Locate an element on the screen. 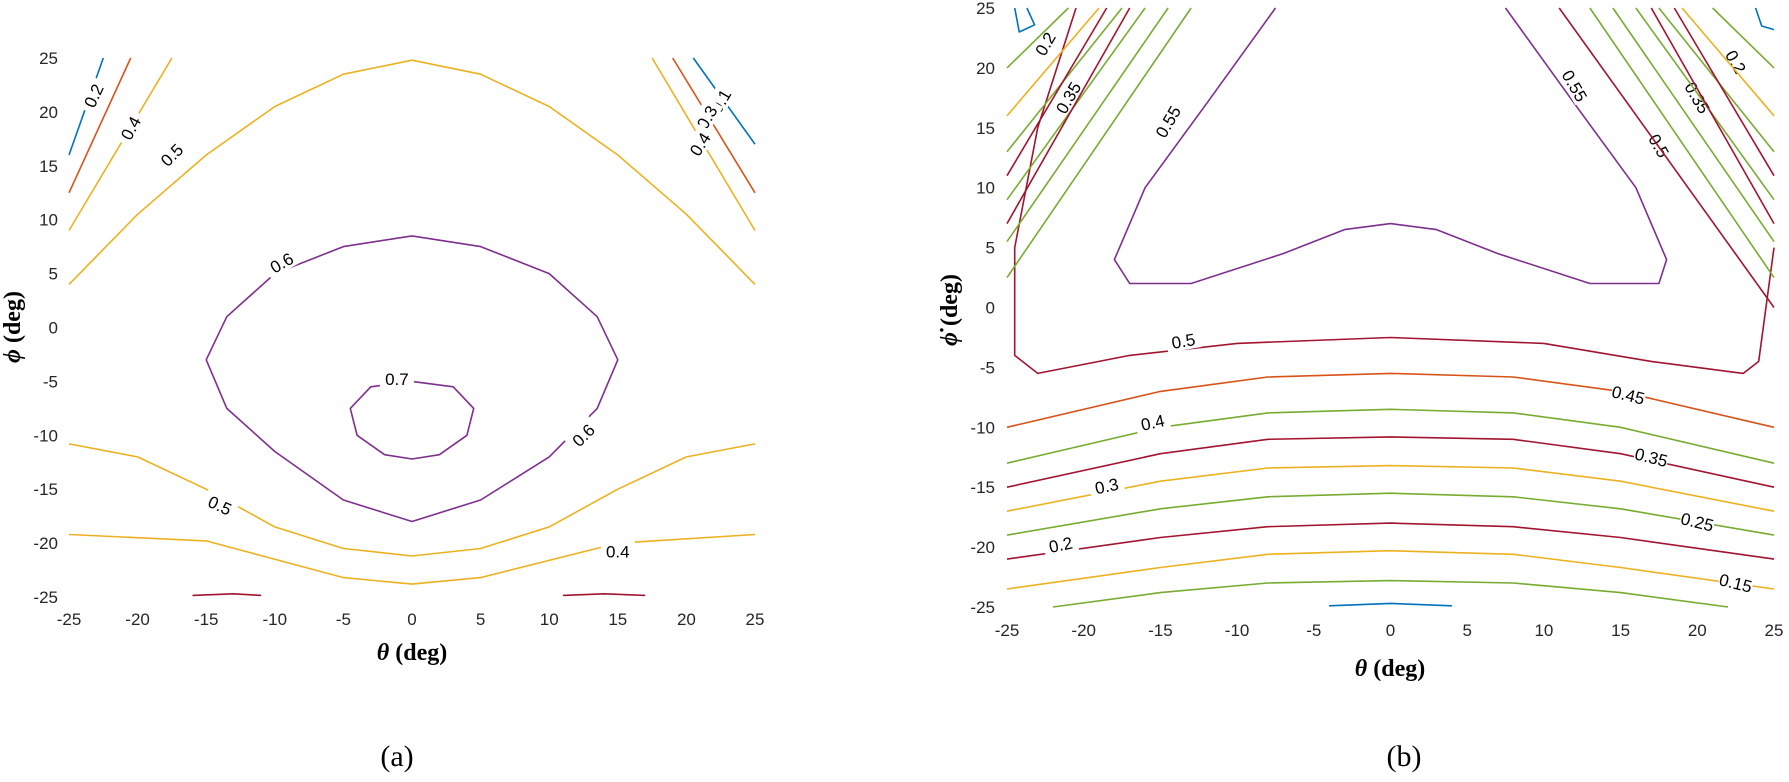  contour-label: 0.45 is located at coordinates (1628, 395).